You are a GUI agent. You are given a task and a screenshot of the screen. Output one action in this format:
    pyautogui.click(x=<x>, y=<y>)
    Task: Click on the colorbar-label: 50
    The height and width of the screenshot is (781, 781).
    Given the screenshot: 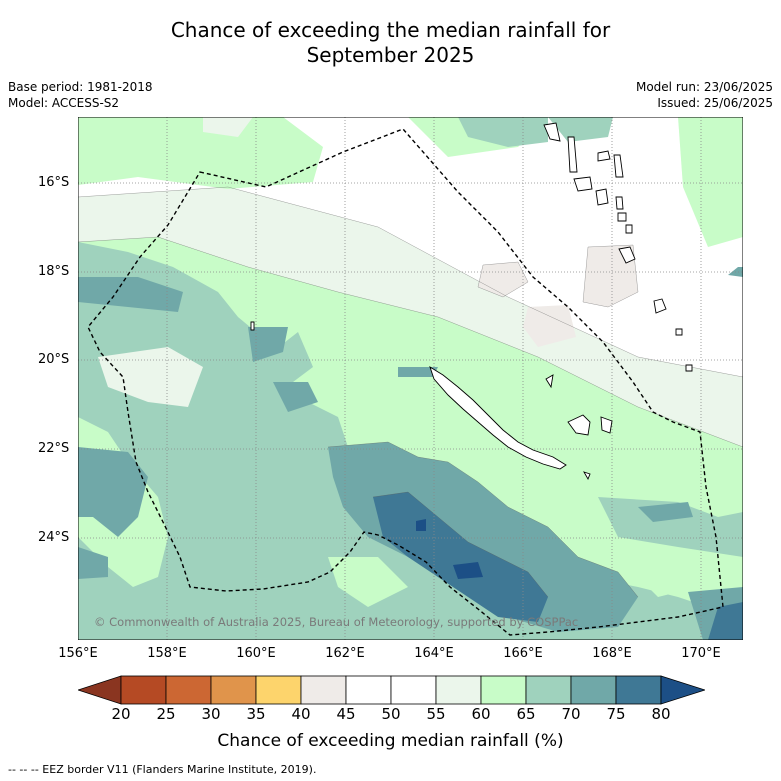 What is the action you would take?
    pyautogui.click(x=391, y=714)
    